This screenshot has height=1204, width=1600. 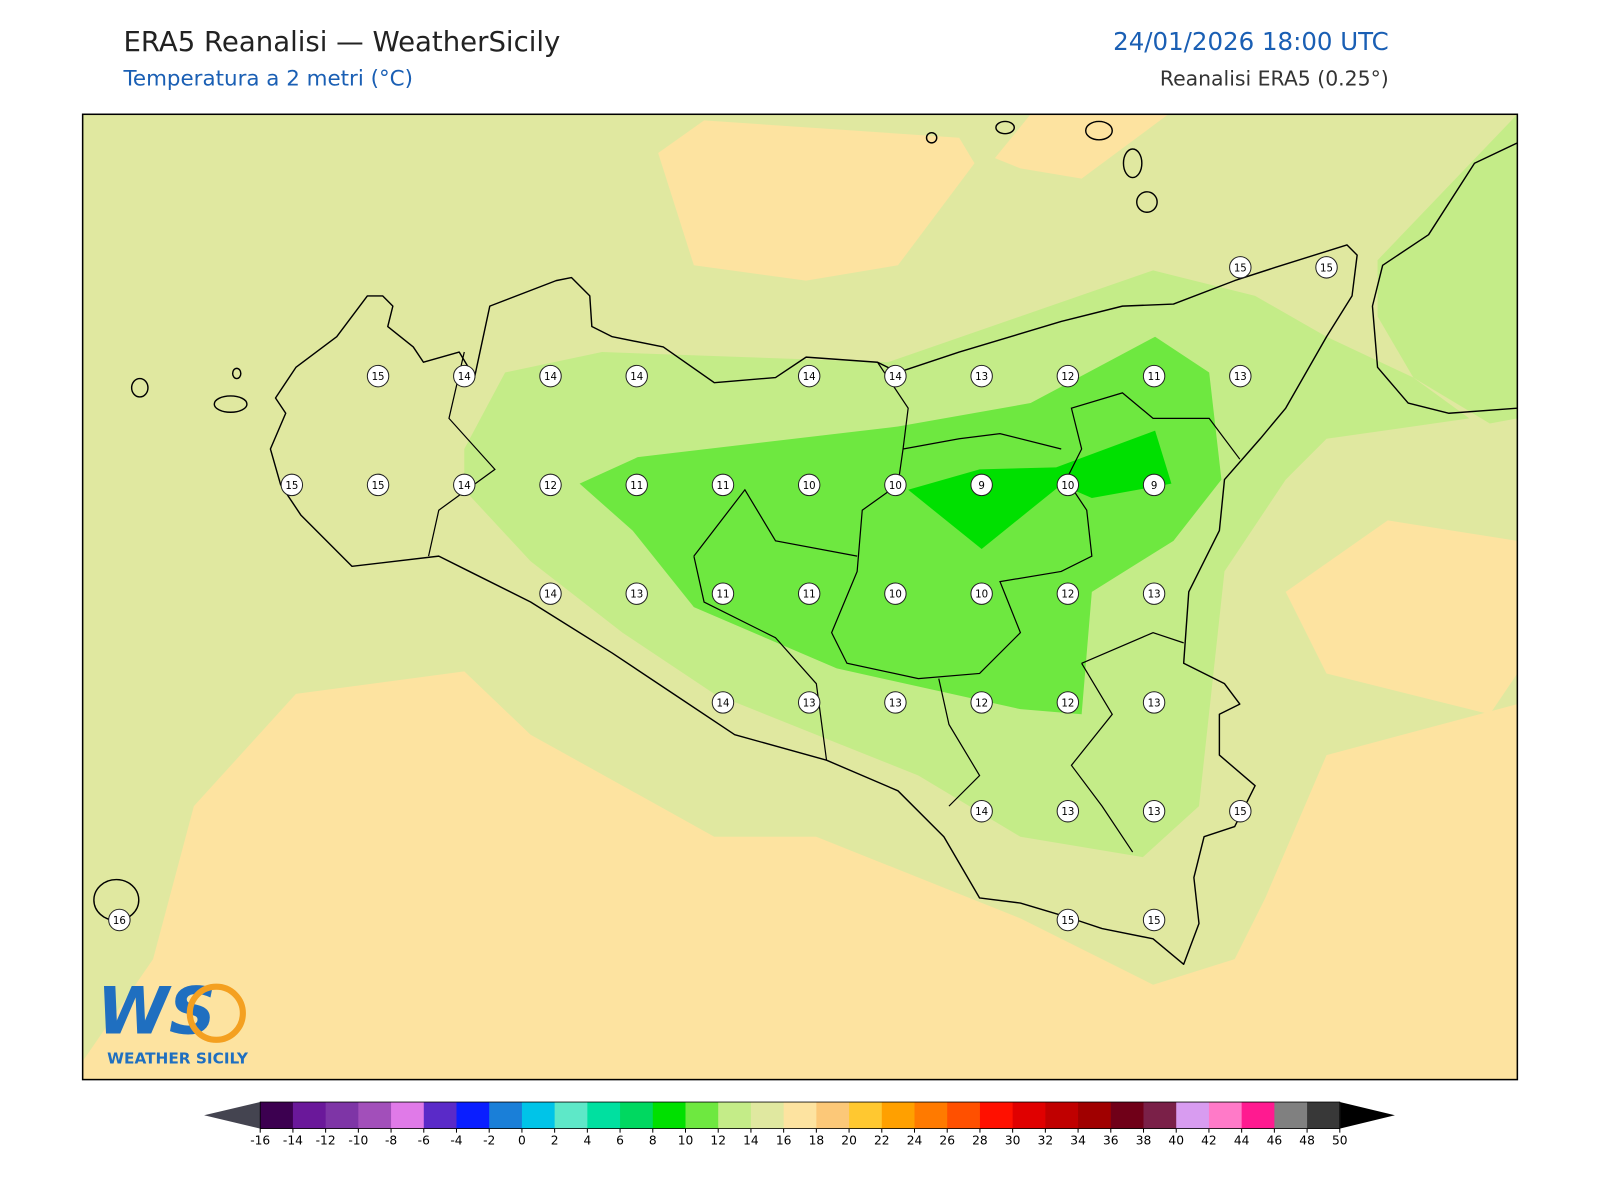 What do you see at coordinates (817, 1140) in the screenshot?
I see `colorbar-tick-label: 18` at bounding box center [817, 1140].